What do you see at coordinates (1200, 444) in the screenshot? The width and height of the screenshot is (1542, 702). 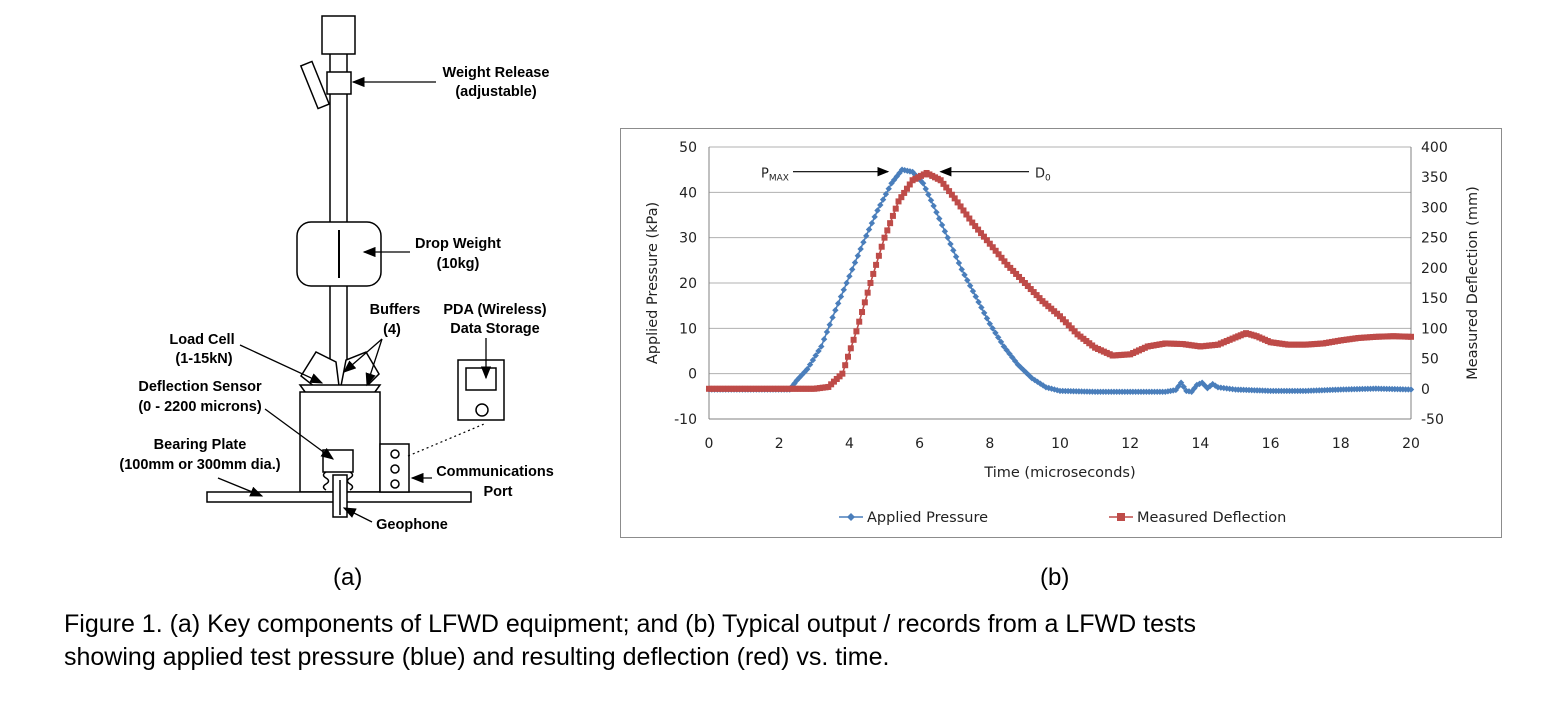 I see `x-tick-label: 14` at bounding box center [1200, 444].